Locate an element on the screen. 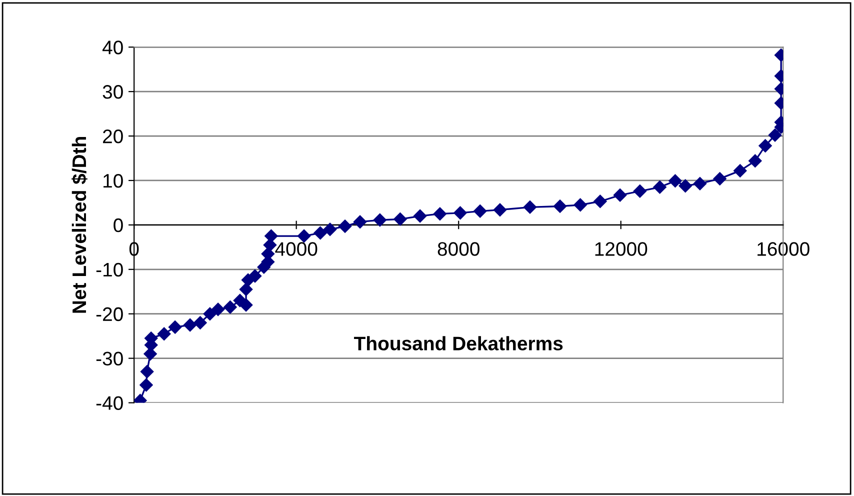  x-axis-title: Thousand Dekatherms is located at coordinates (458, 343).